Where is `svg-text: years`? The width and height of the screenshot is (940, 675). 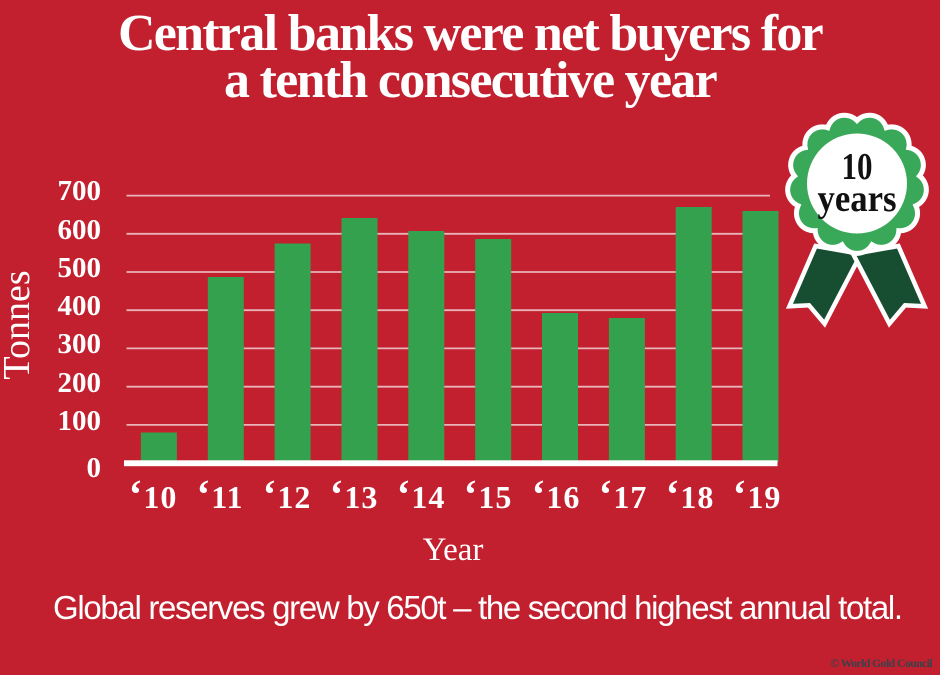
svg-text: years is located at coordinates (857, 199).